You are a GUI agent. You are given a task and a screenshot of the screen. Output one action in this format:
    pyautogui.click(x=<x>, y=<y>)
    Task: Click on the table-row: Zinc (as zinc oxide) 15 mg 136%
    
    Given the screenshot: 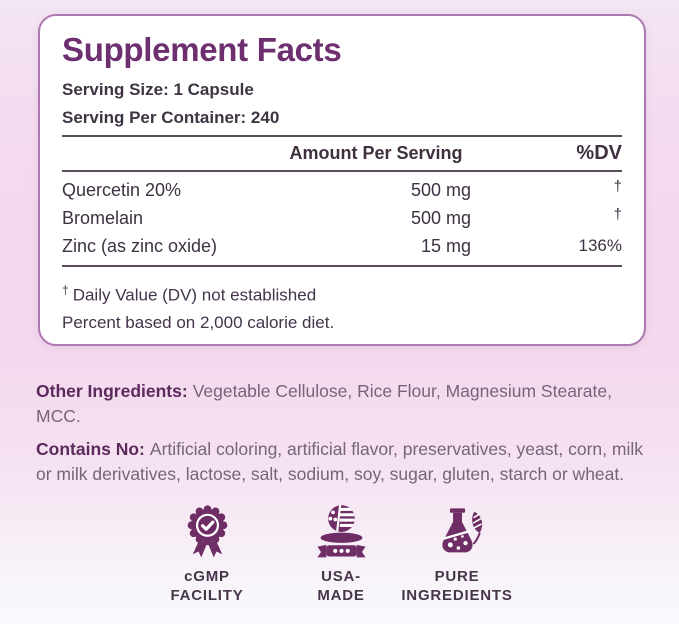 What is the action you would take?
    pyautogui.click(x=342, y=246)
    